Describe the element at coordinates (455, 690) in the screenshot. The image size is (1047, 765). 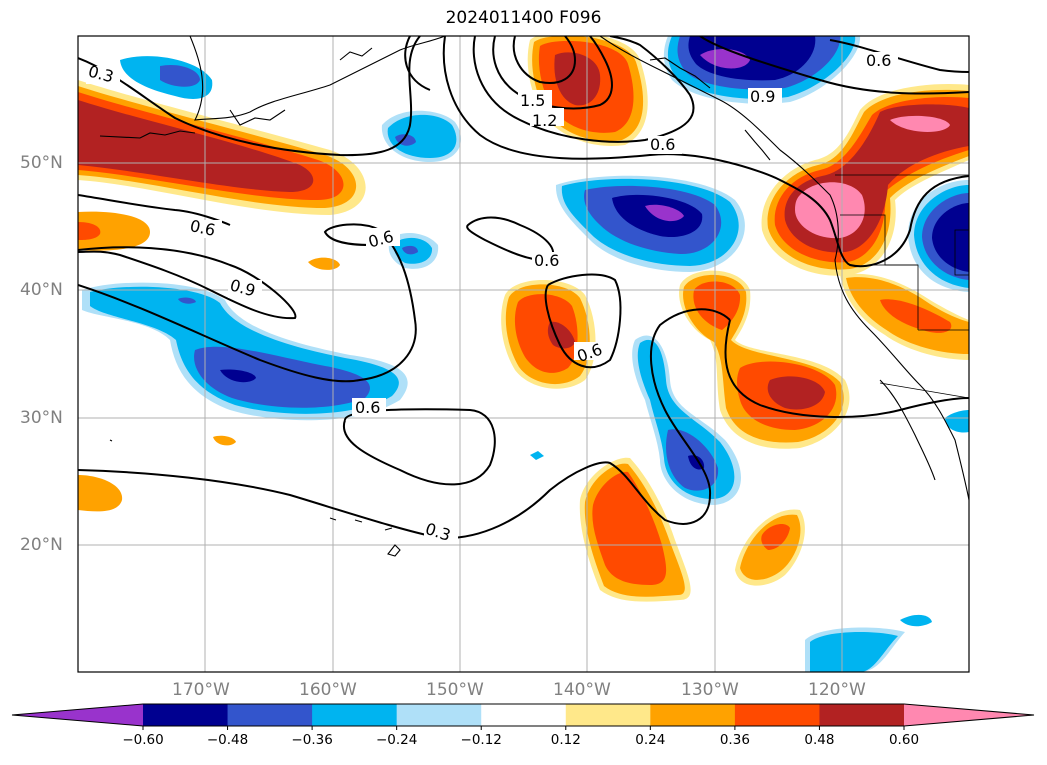
I see `lon-label-150w: 150°W` at that location.